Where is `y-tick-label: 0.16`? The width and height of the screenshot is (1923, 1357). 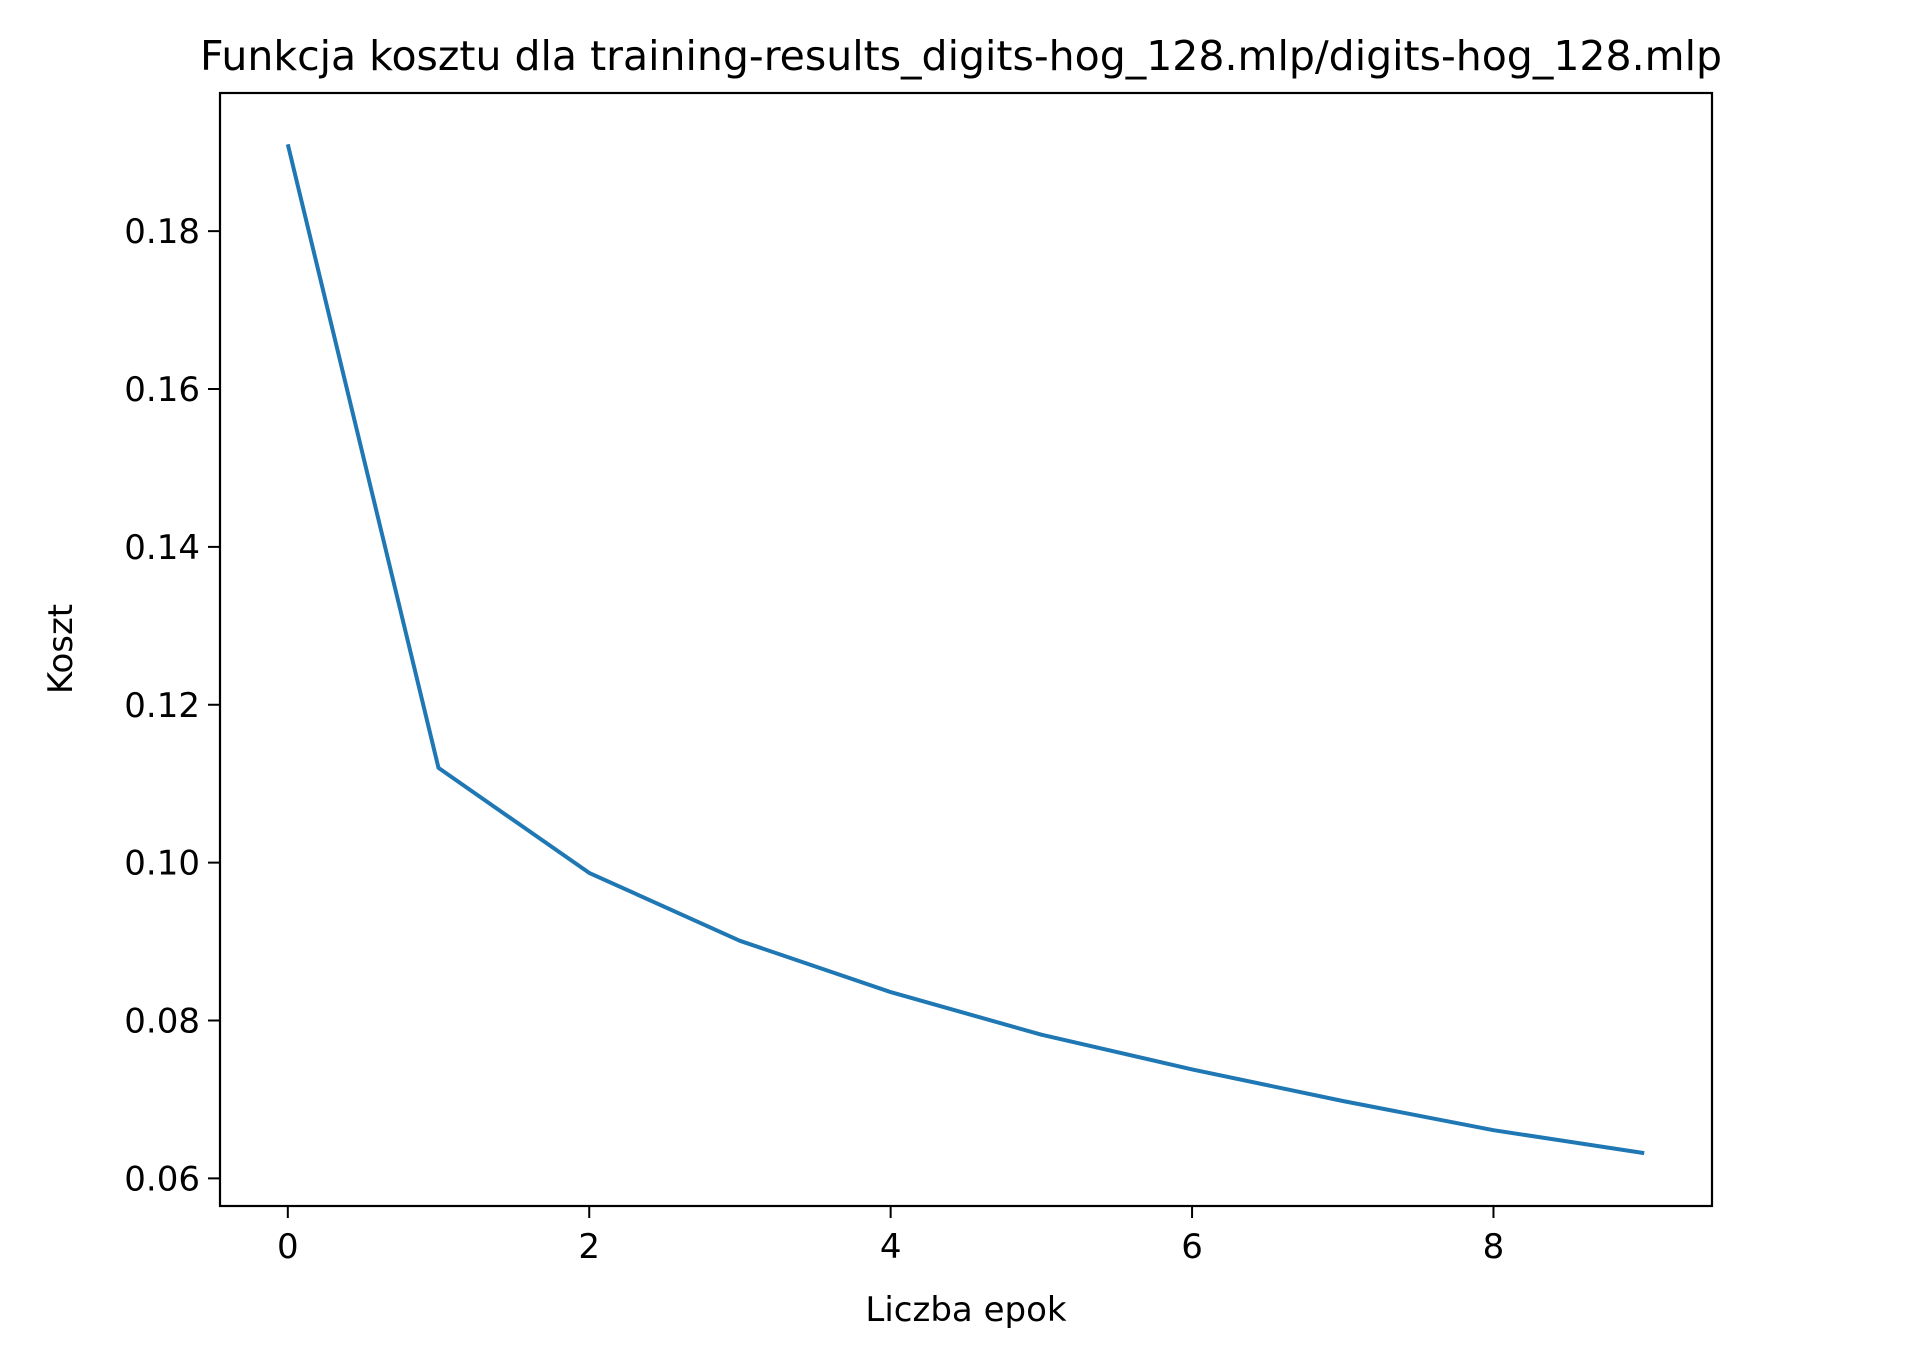
y-tick-label: 0.16 is located at coordinates (162, 390).